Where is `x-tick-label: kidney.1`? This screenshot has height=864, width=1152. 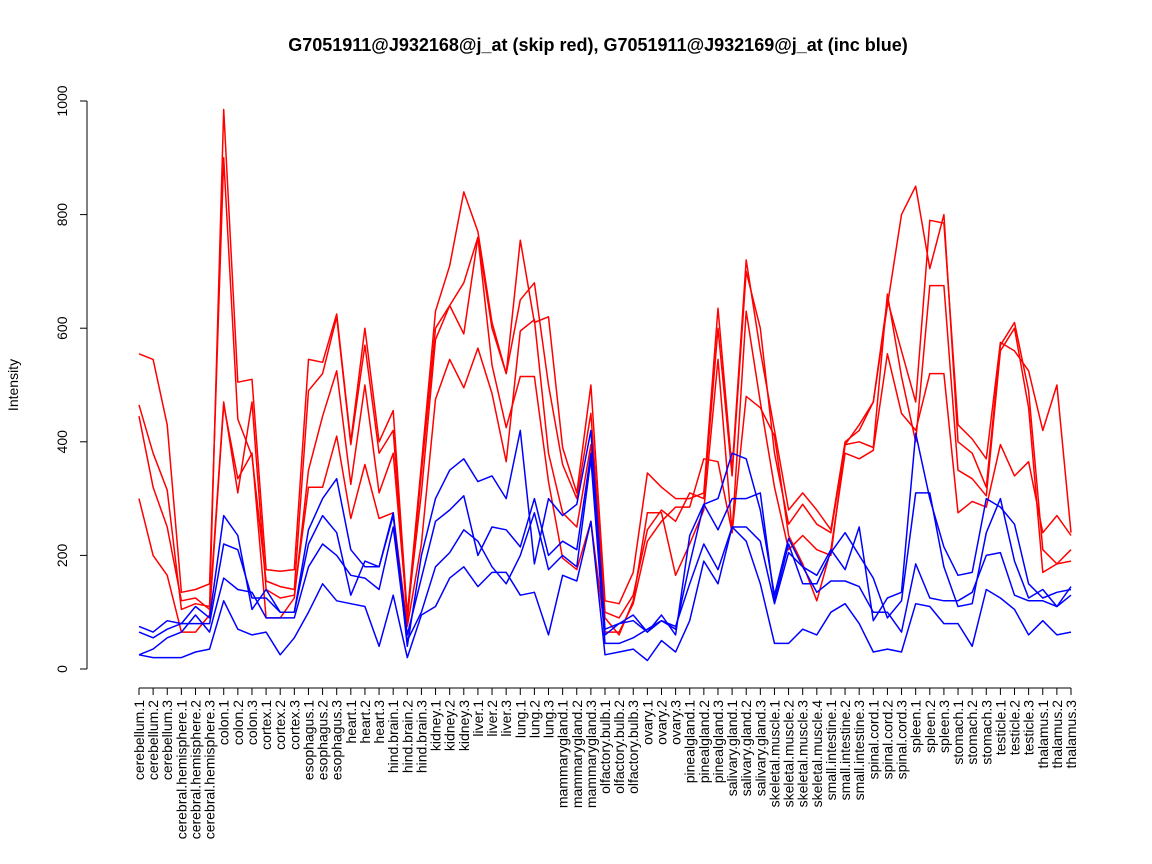 x-tick-label: kidney.1 is located at coordinates (436, 725).